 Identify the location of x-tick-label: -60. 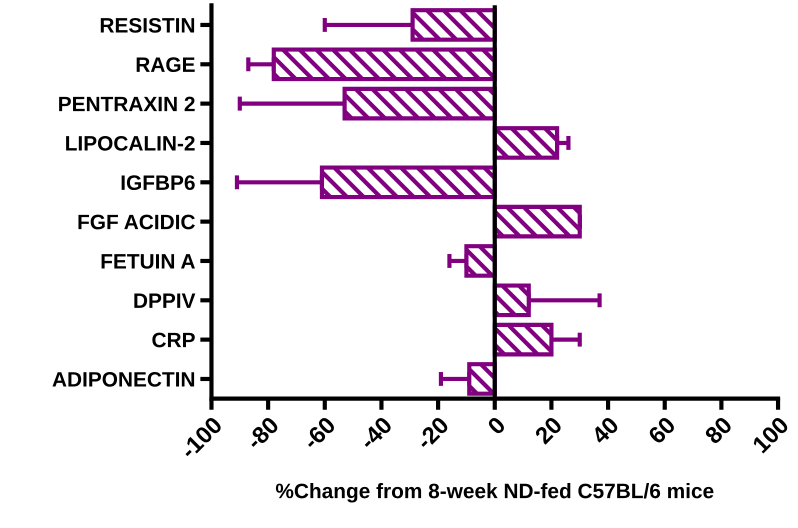
(319, 433).